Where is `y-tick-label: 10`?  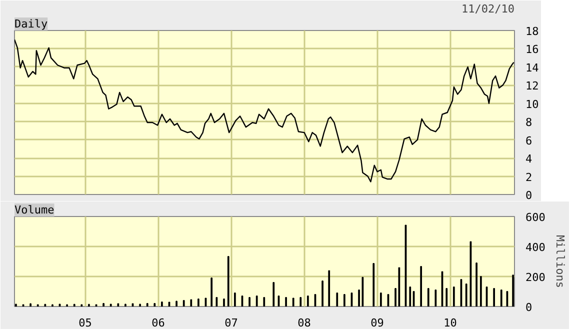 y-tick-label: 10 is located at coordinates (532, 104).